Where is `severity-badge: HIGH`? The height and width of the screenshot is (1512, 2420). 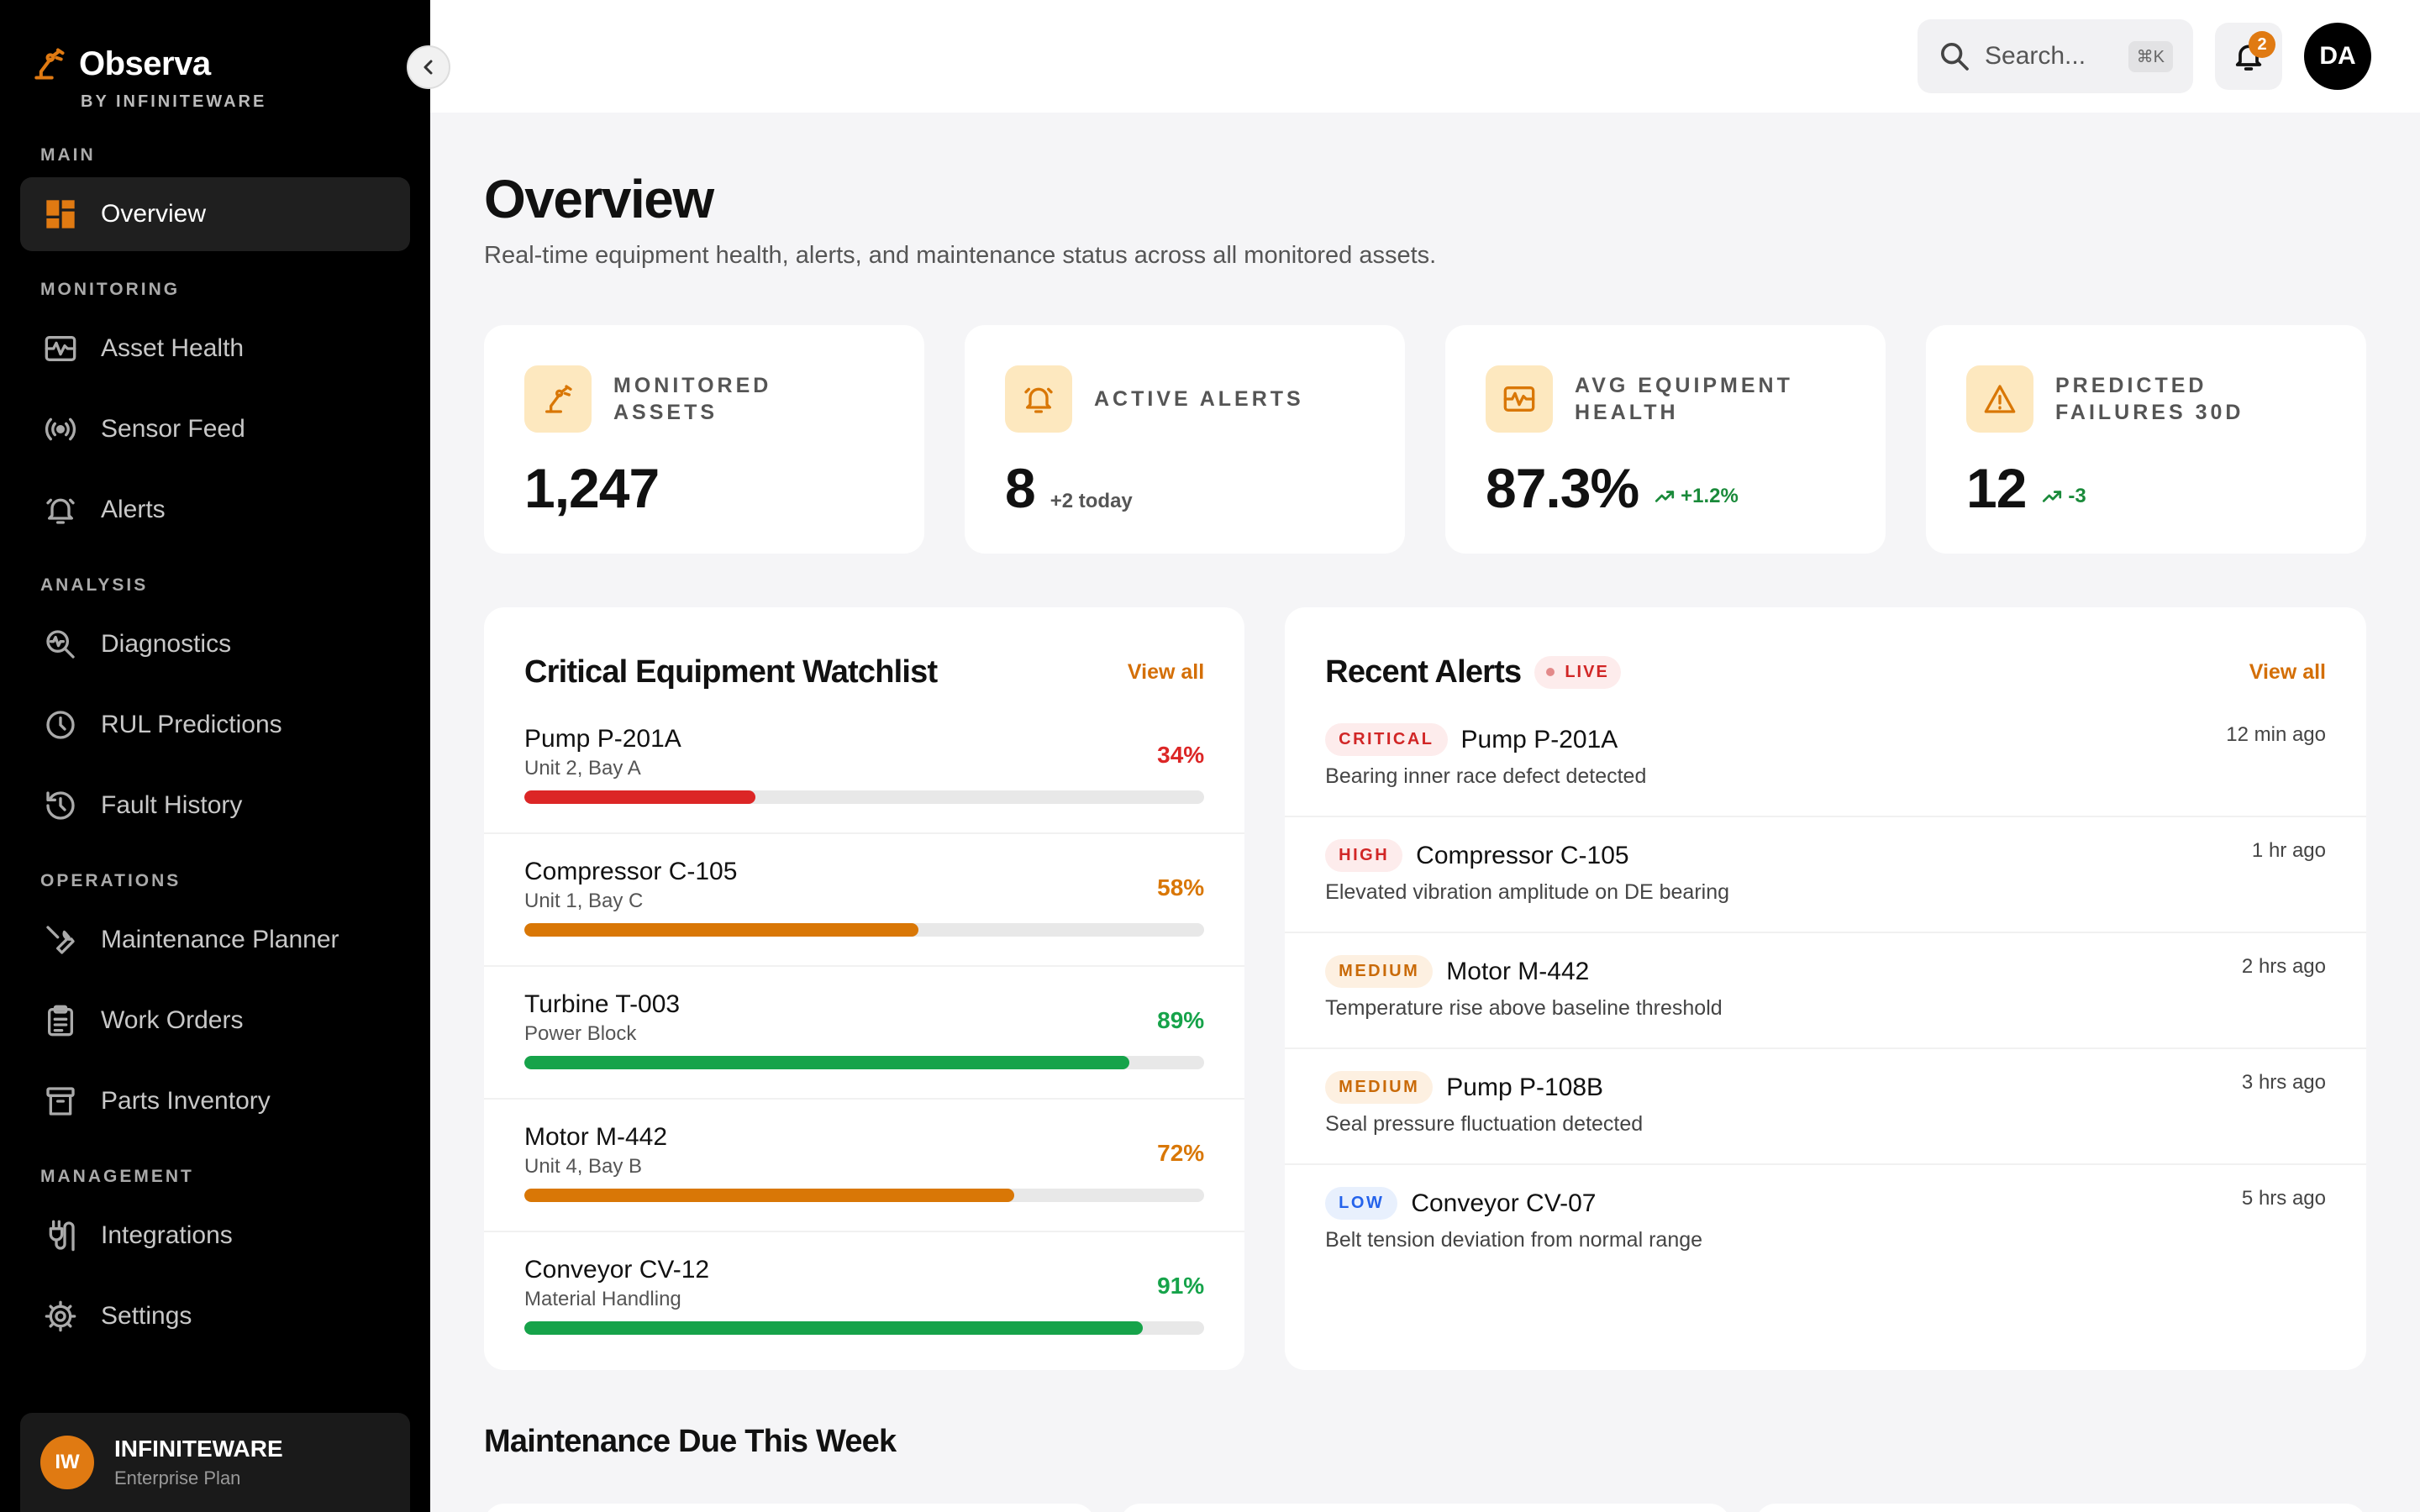 severity-badge: HIGH is located at coordinates (1364, 855).